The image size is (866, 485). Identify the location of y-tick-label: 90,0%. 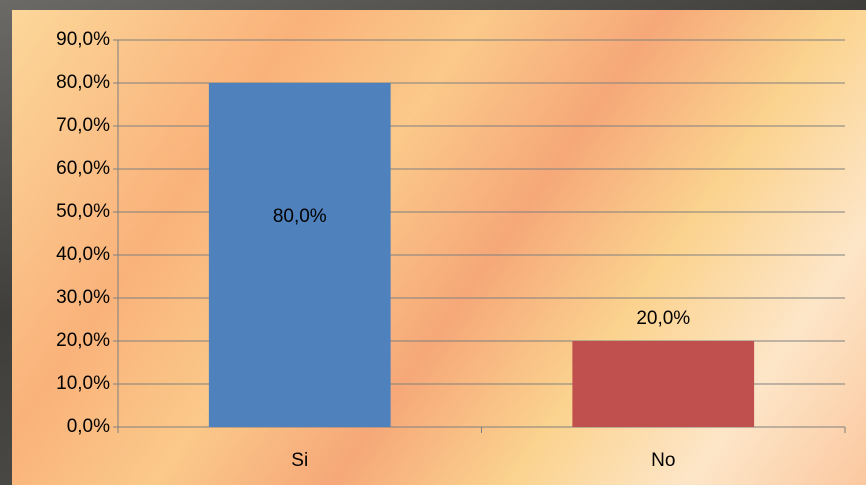
(83, 39).